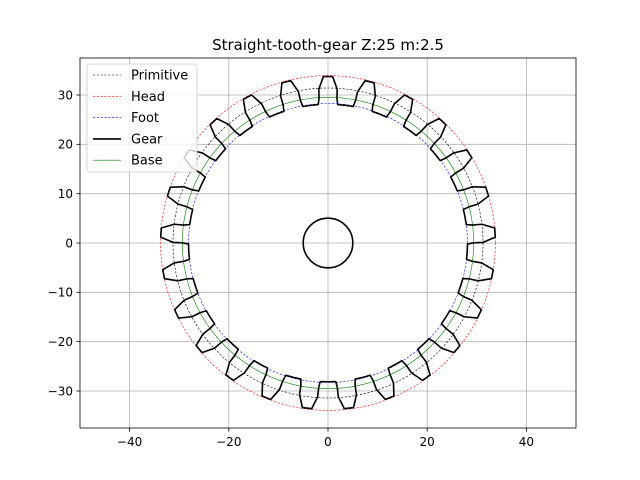 This screenshot has width=640, height=480. Describe the element at coordinates (148, 97) in the screenshot. I see `legend-label-head: Head` at that location.